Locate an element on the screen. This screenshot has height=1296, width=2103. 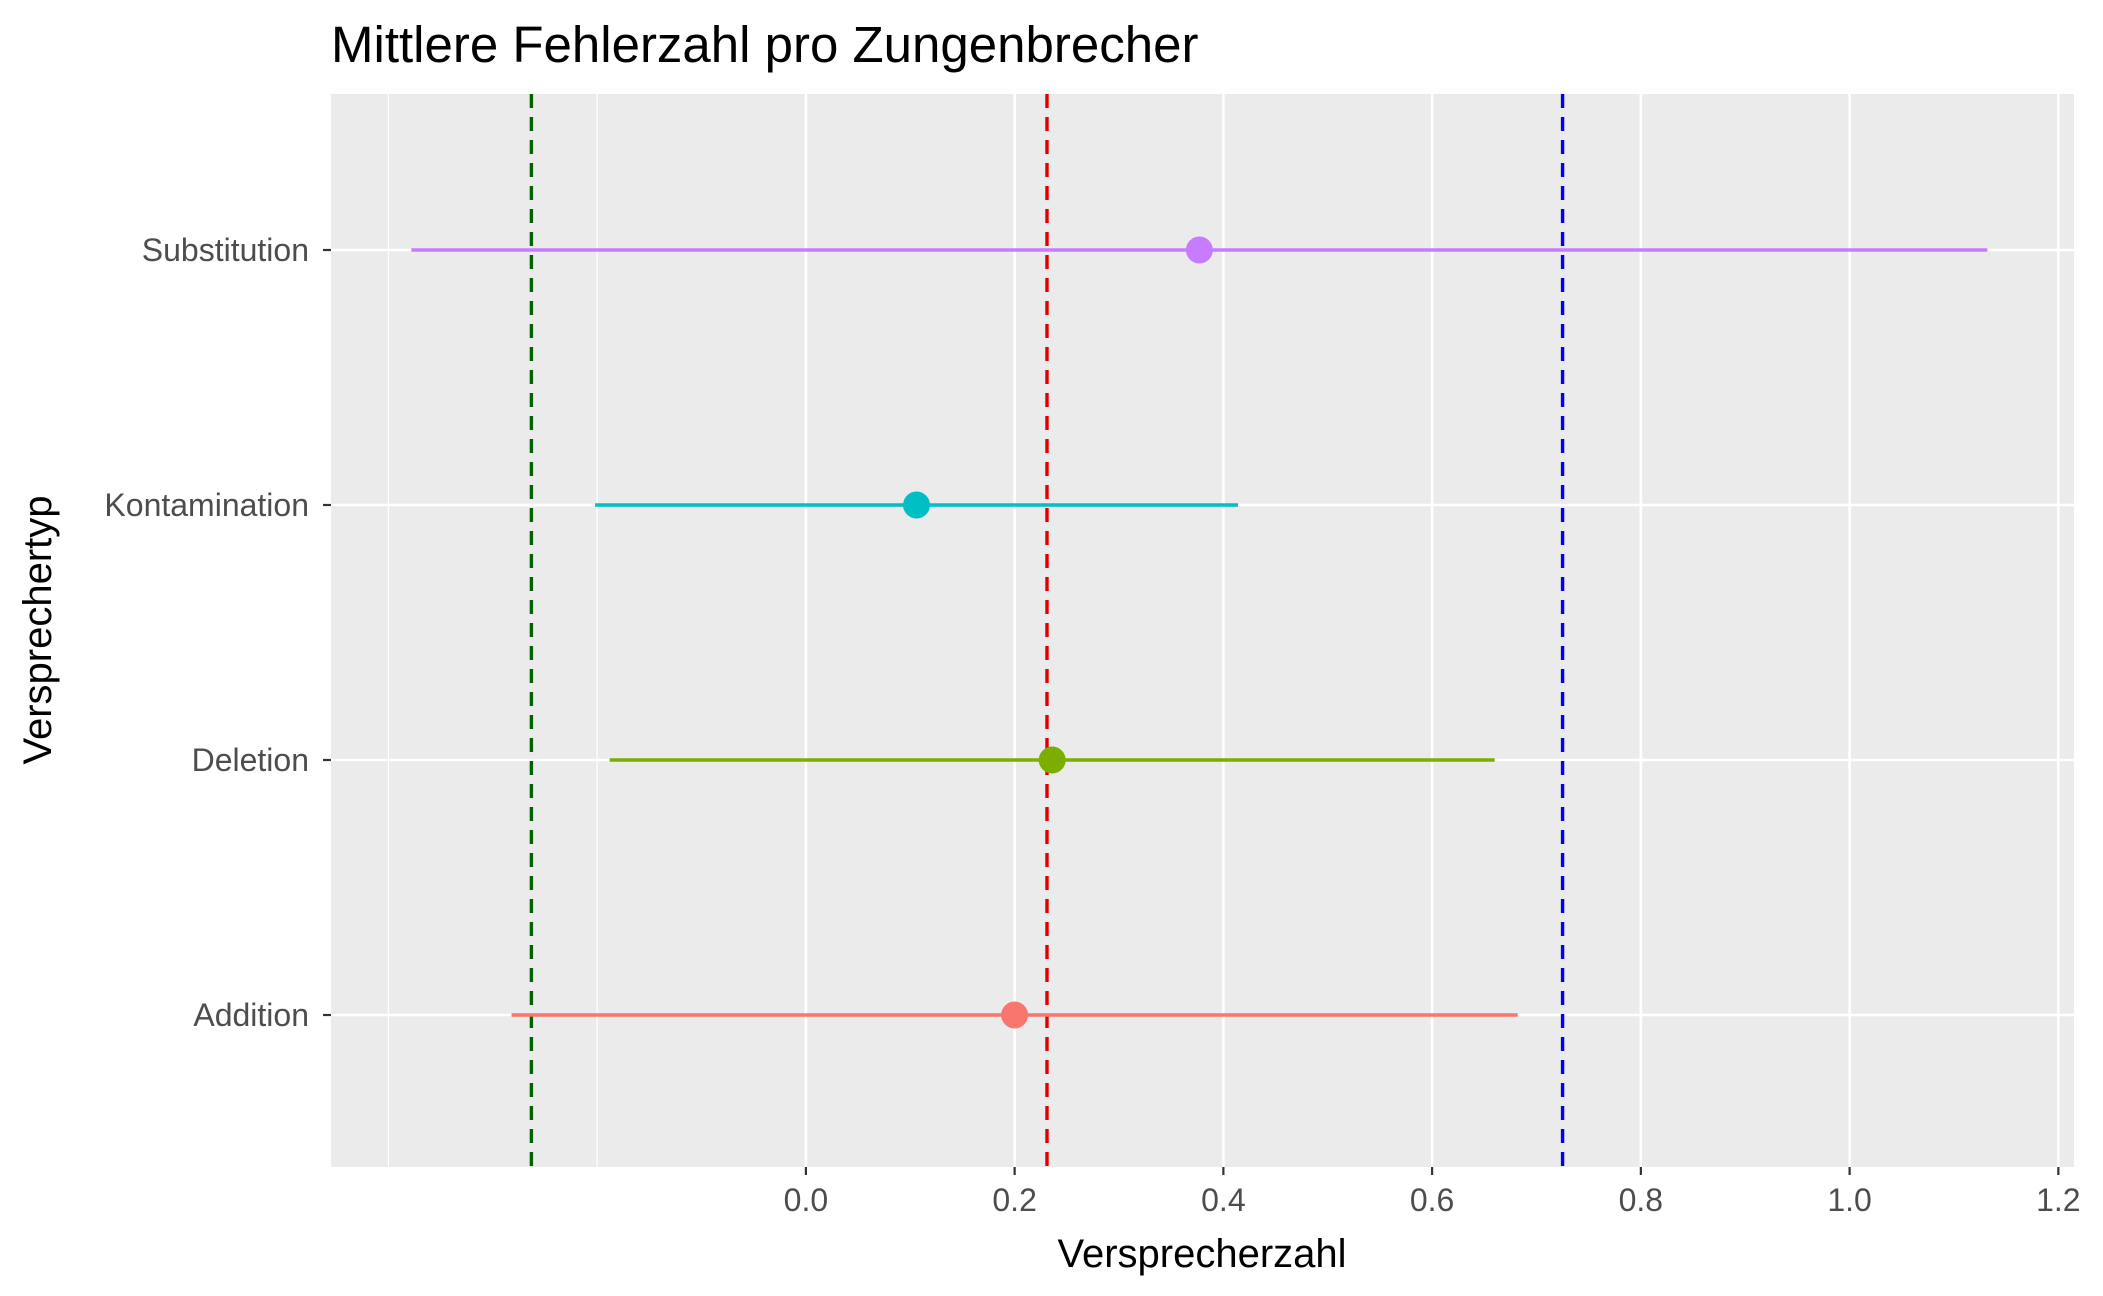
y-tick-label: Substitution is located at coordinates (225, 250).